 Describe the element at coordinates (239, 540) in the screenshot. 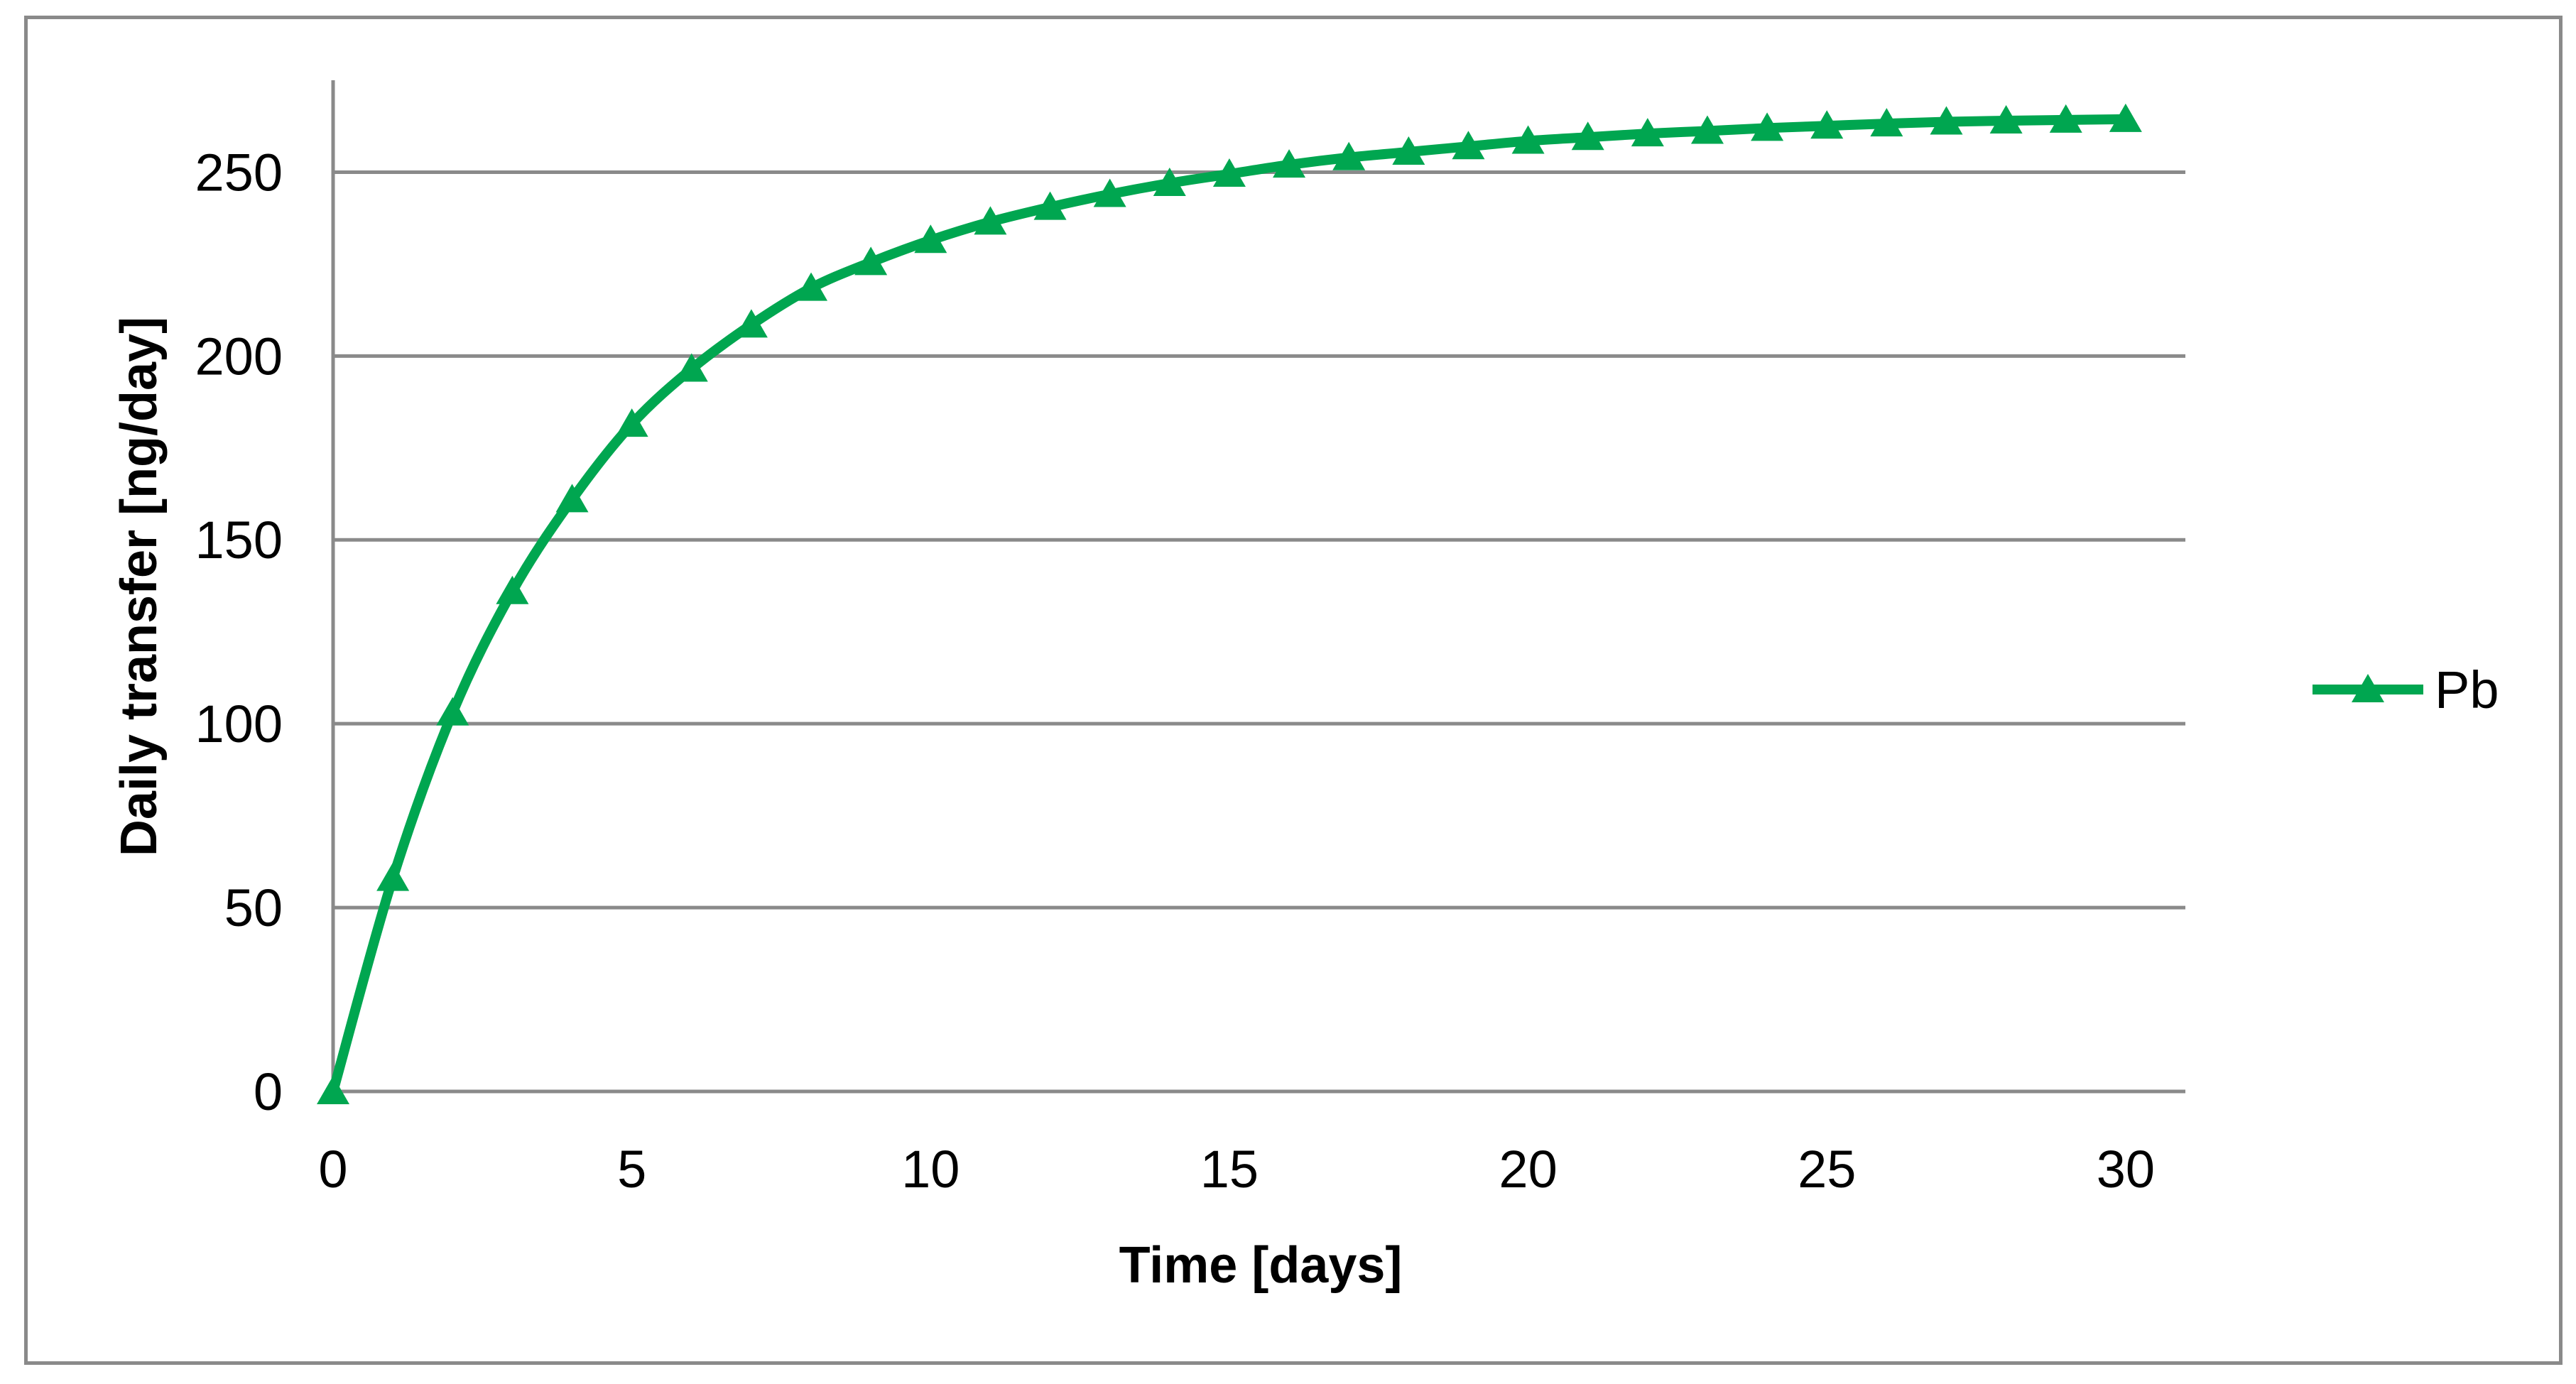

I see `y-tick-label-150: 150` at that location.